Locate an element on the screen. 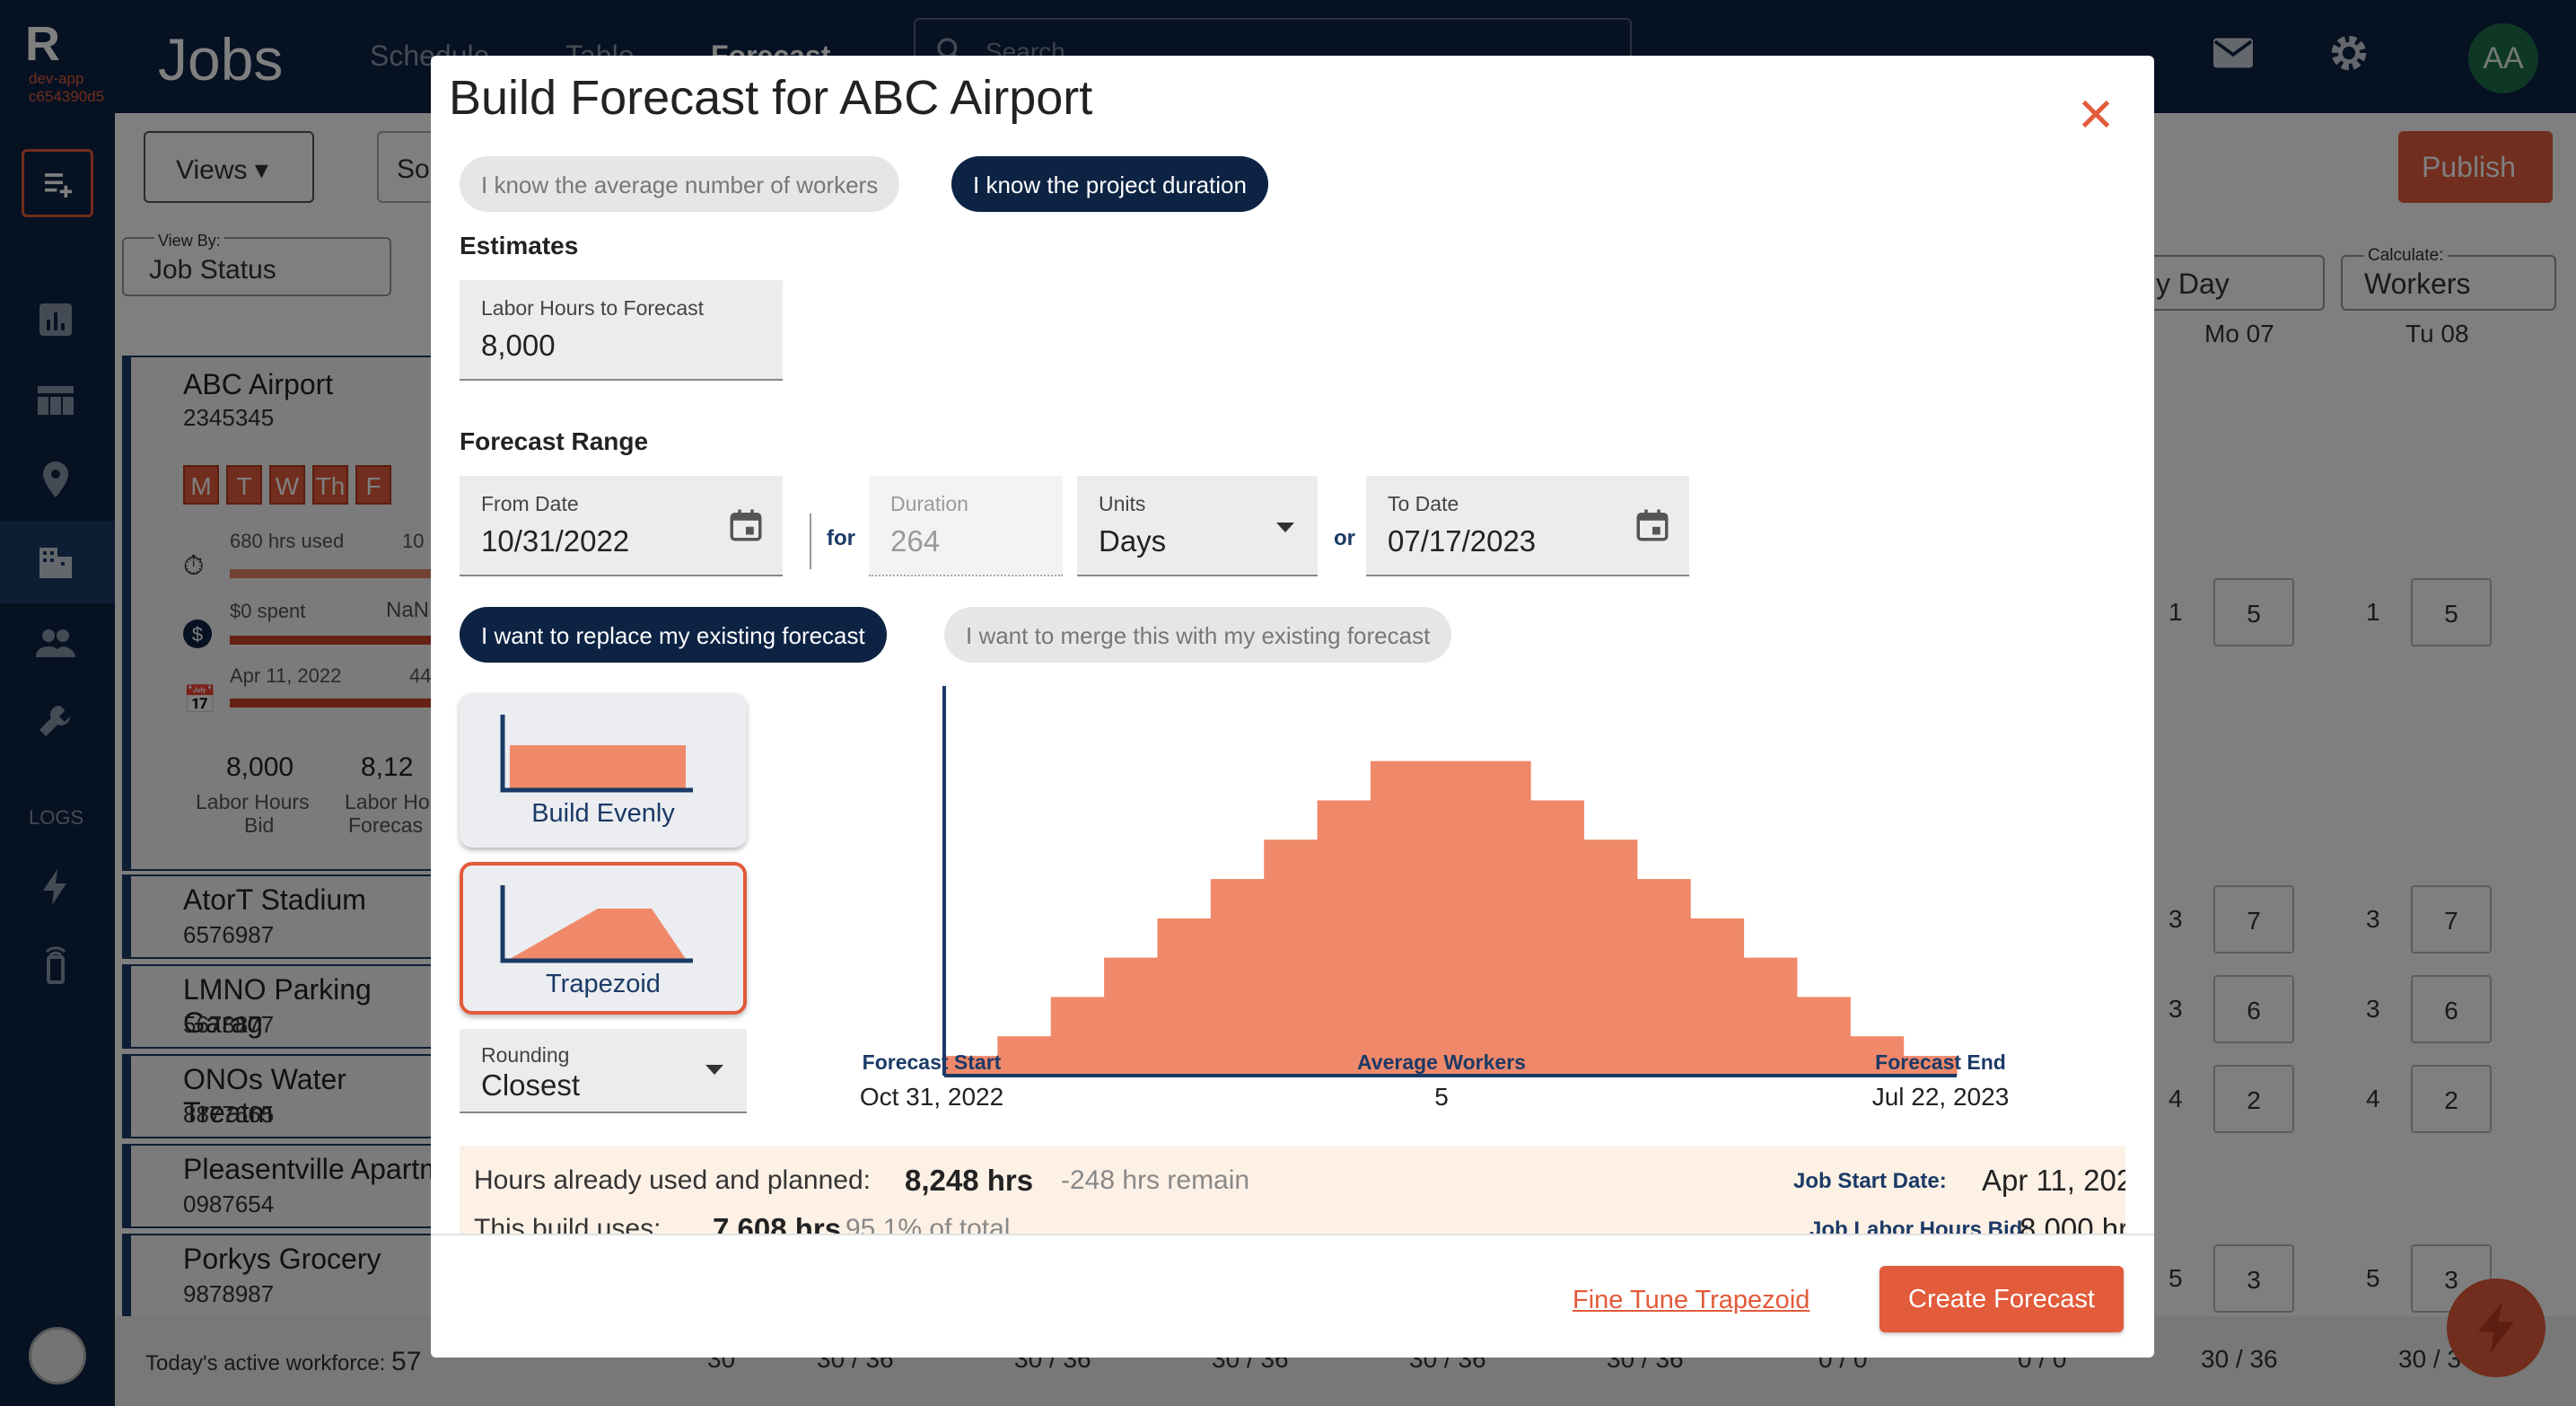  forecast-chart is located at coordinates (1450, 881).